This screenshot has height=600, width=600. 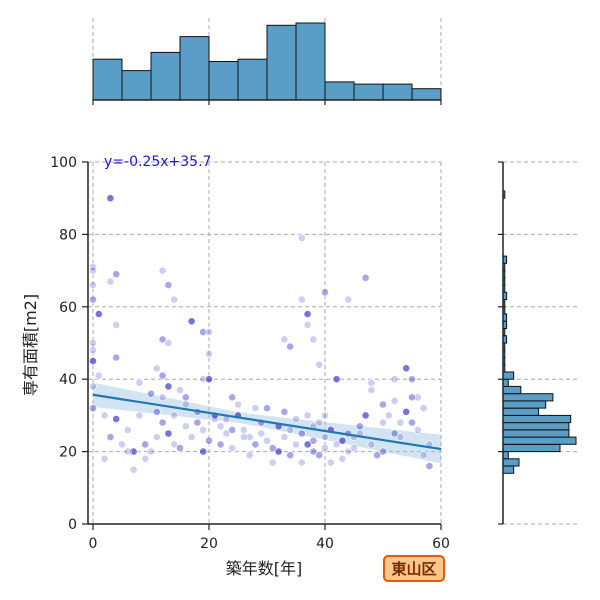 What do you see at coordinates (539, 343) in the screenshot?
I see `right-histogram` at bounding box center [539, 343].